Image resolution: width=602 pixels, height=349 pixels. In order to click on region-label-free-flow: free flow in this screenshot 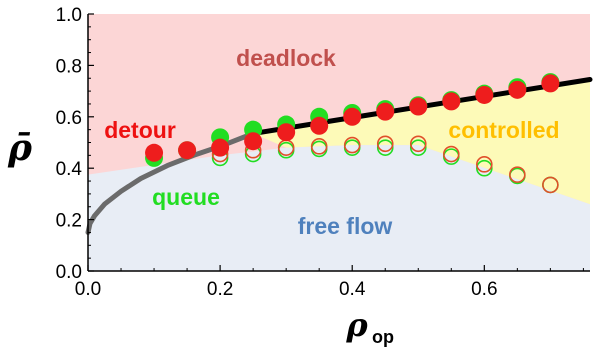, I will do `click(345, 226)`.